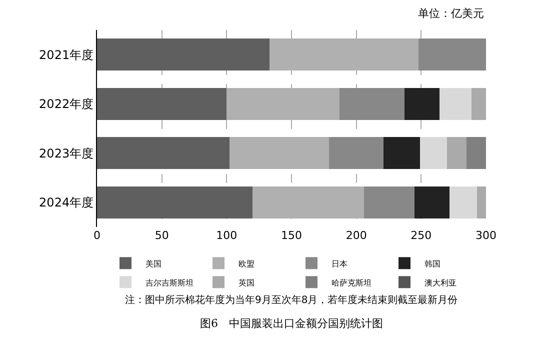  What do you see at coordinates (486, 235) in the screenshot?
I see `x-tick-label: 300` at bounding box center [486, 235].